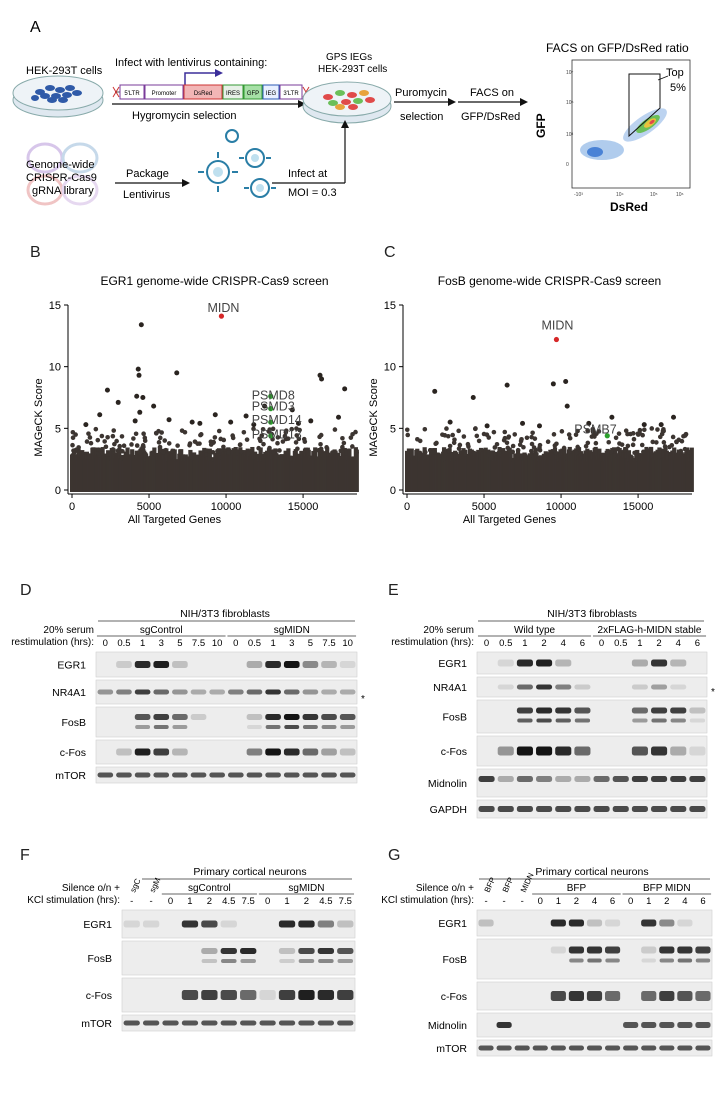  Describe the element at coordinates (363, 699) in the screenshot. I see `asterisk-mark: *` at that location.